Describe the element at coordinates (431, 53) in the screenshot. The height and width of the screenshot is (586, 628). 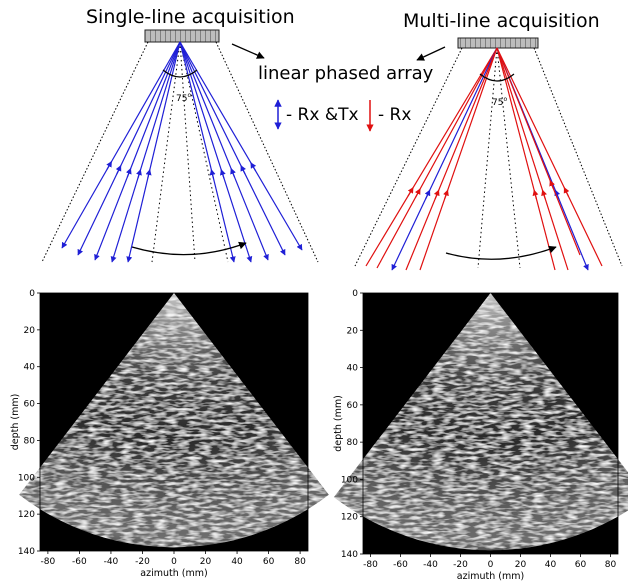
I see `array-pointer-right` at that location.